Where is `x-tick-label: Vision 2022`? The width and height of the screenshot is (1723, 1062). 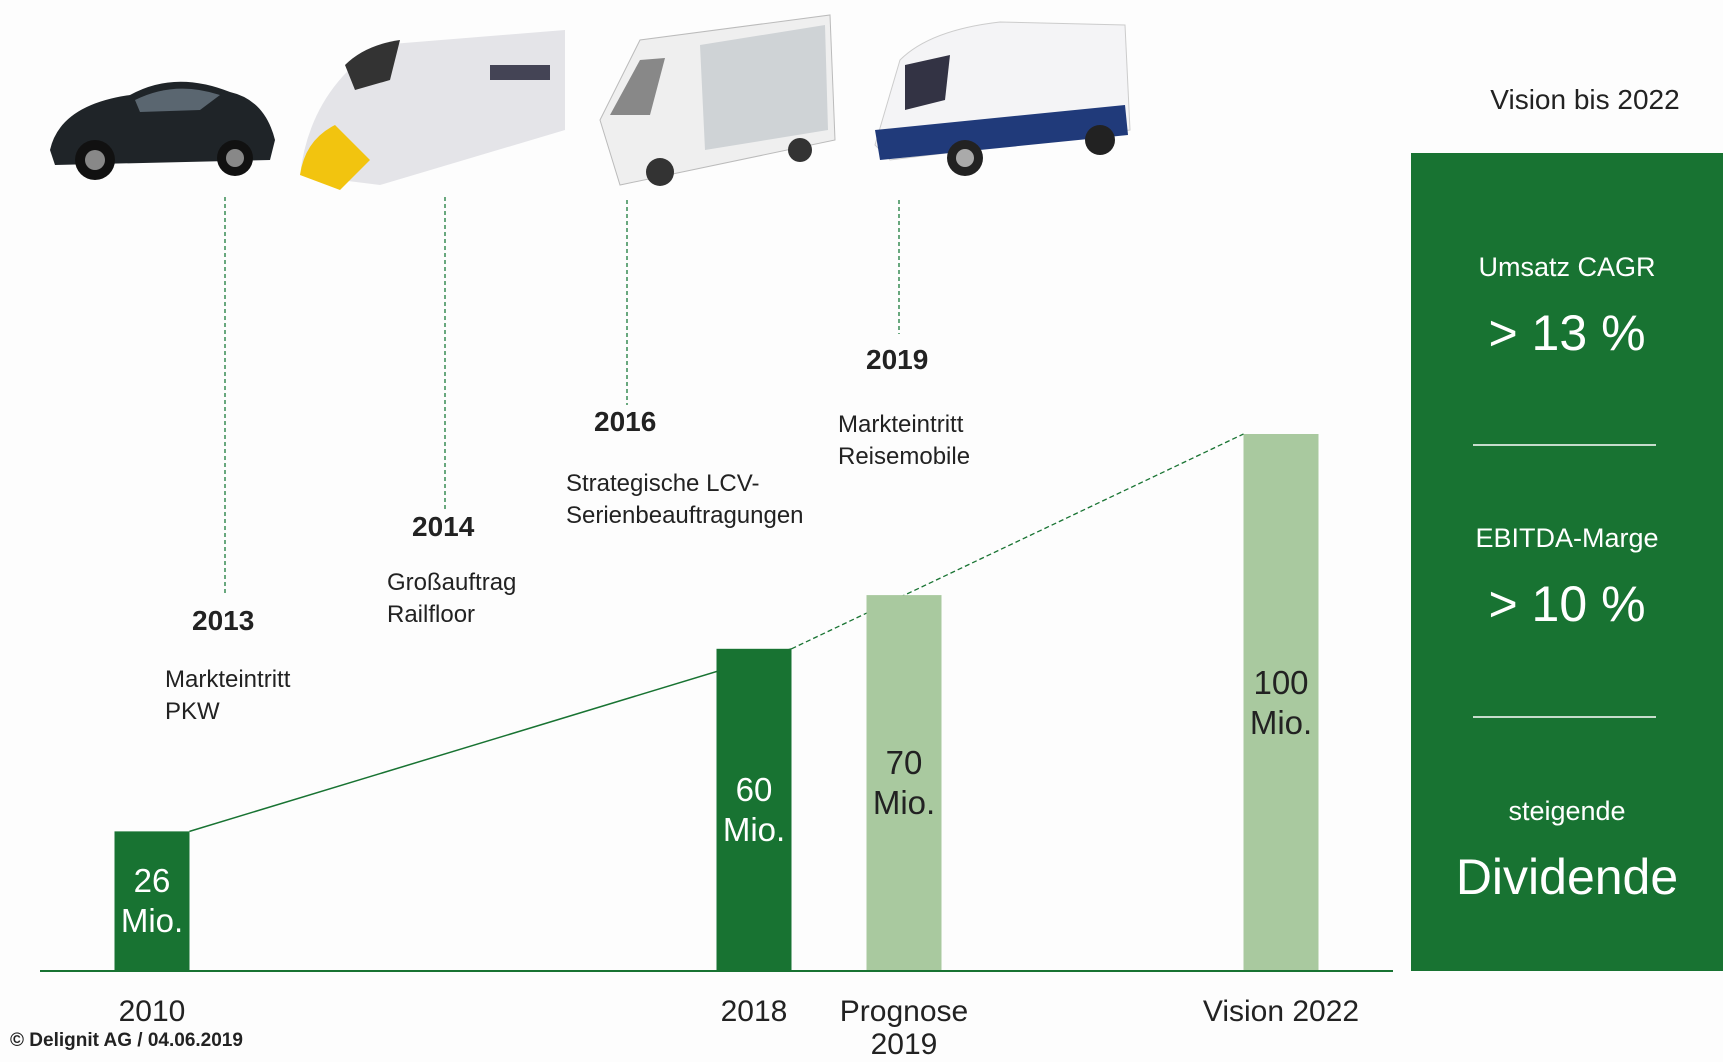 x-tick-label: Vision 2022 is located at coordinates (1281, 1011).